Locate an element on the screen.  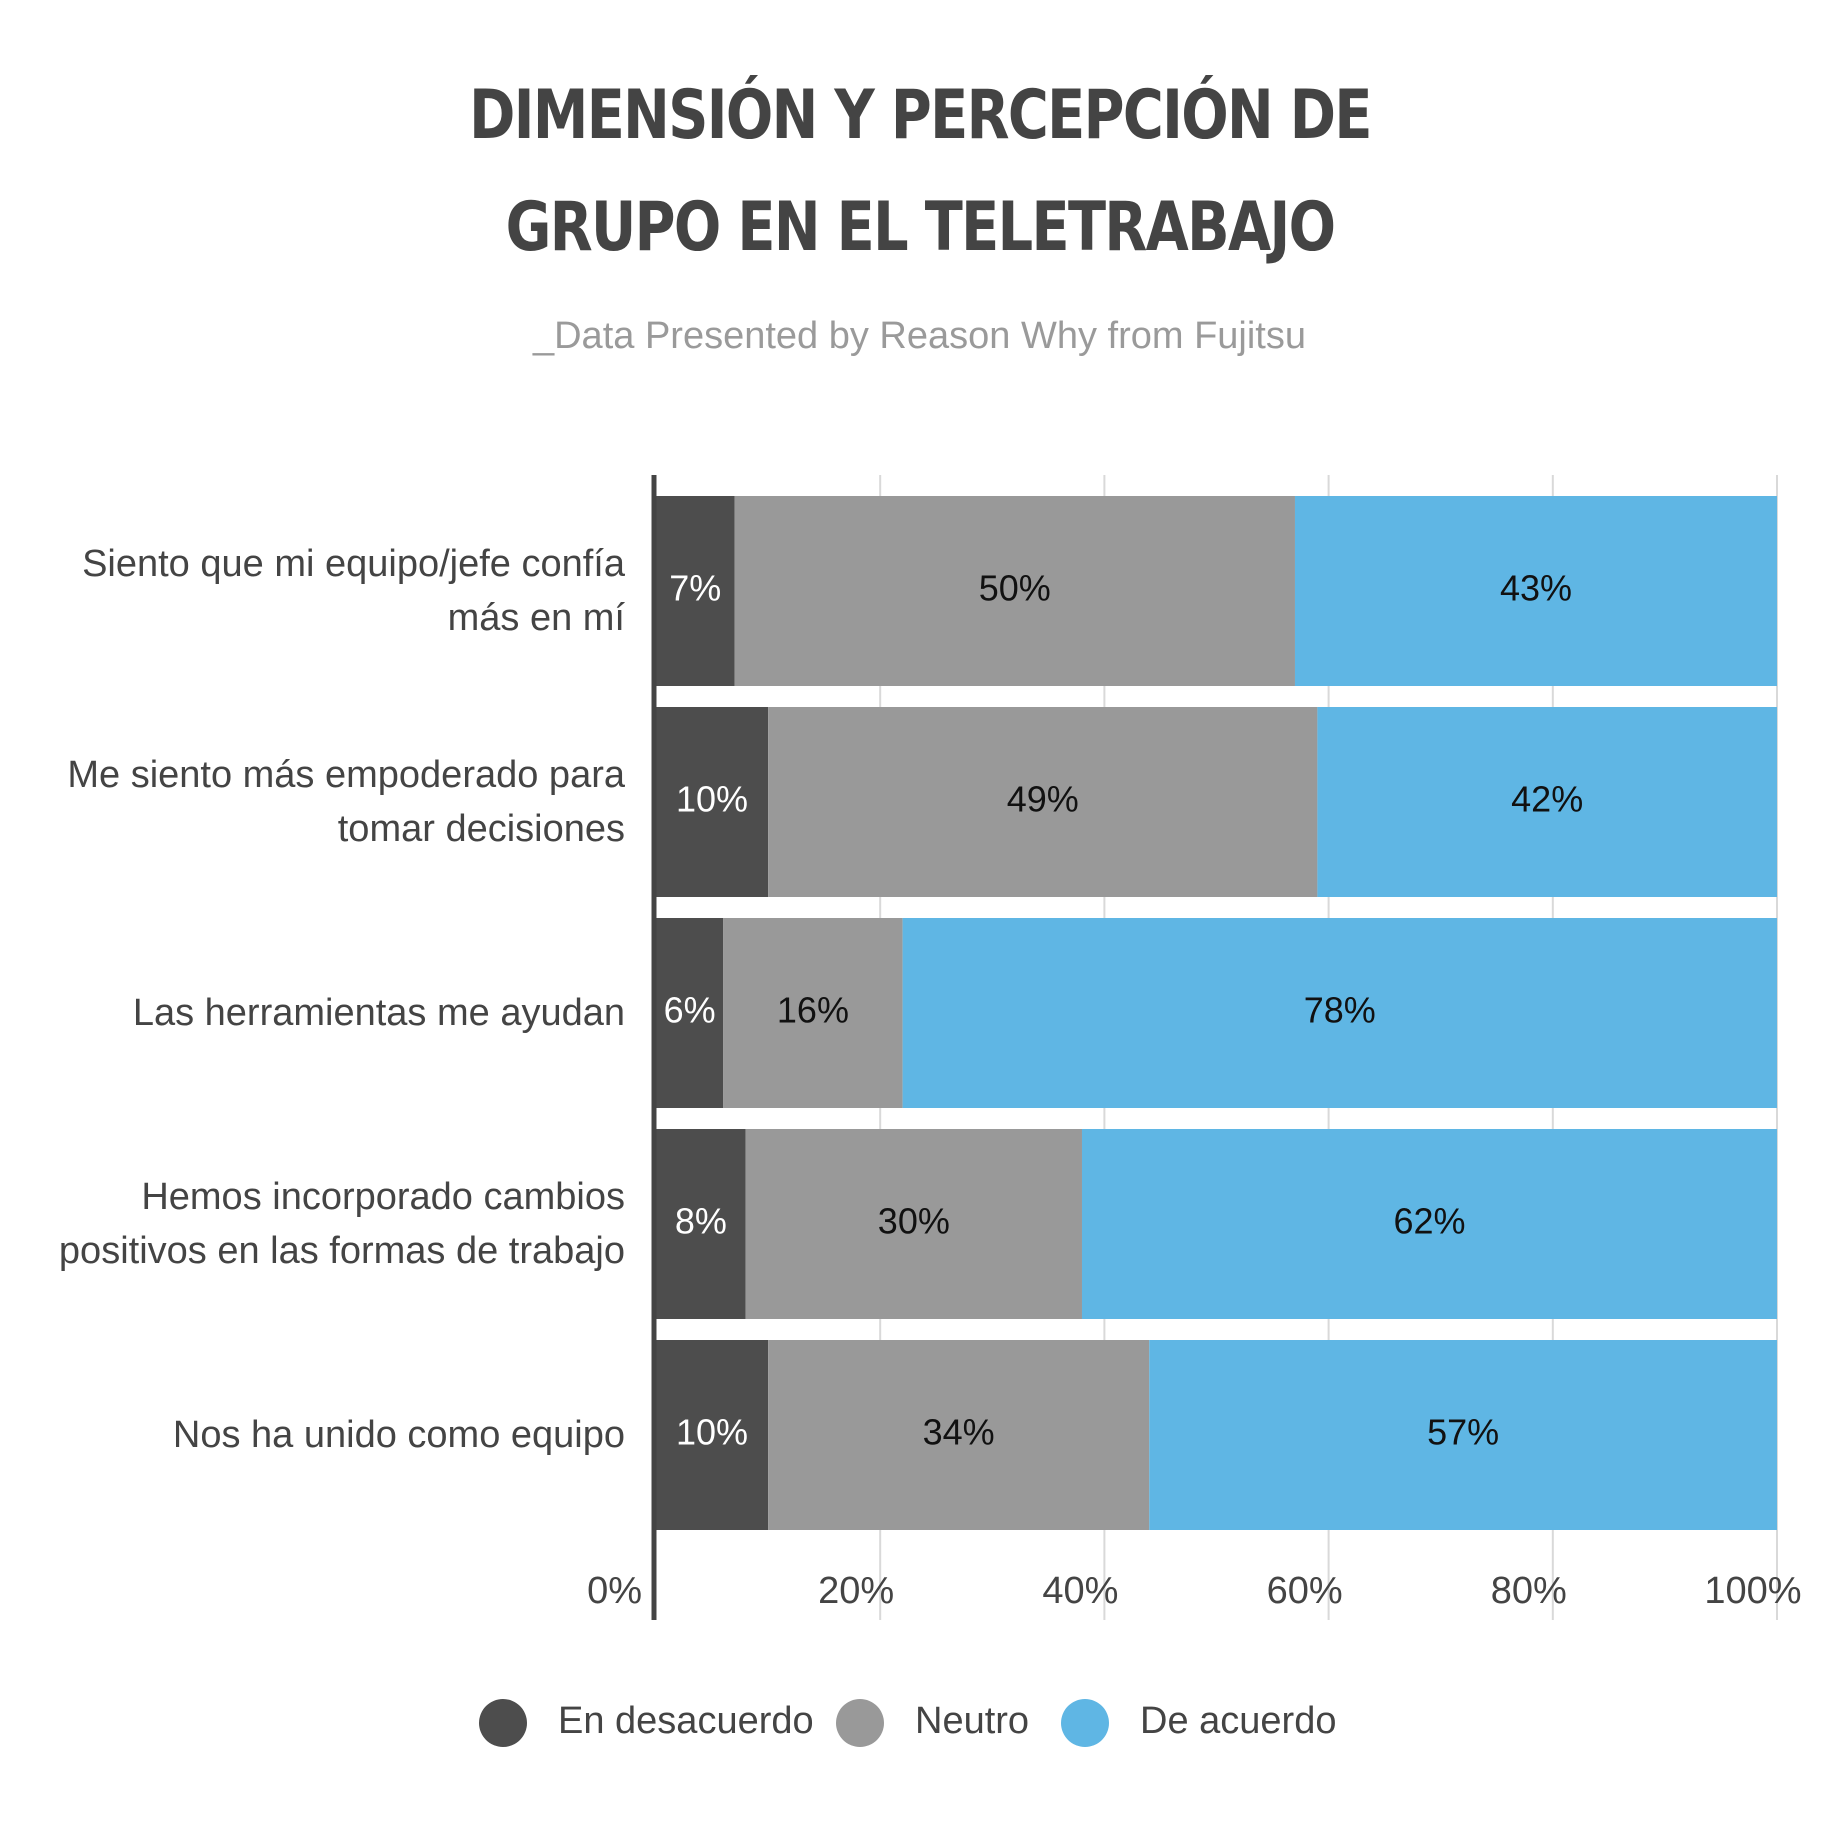
value-label: 16% is located at coordinates (813, 1010).